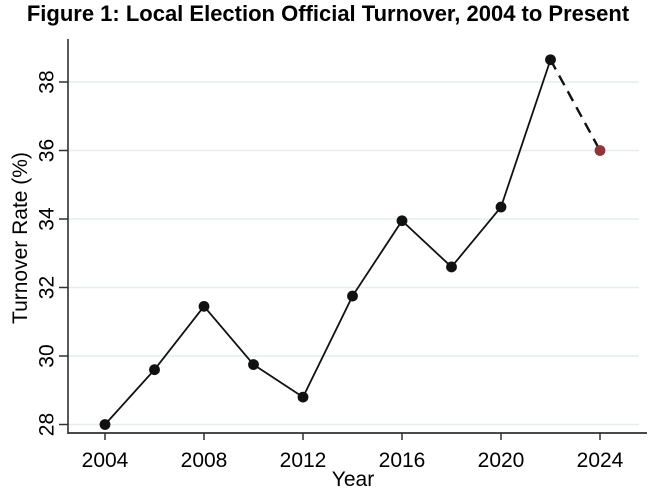 The width and height of the screenshot is (656, 492). Describe the element at coordinates (47, 150) in the screenshot. I see `y-tick-label: 36` at that location.